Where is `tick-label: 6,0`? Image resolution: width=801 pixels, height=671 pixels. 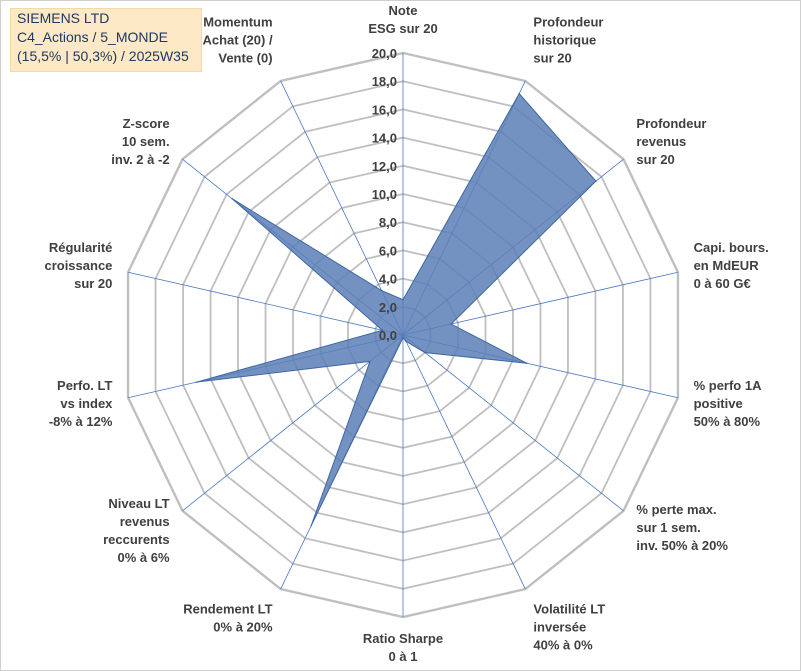 tick-label: 6,0 is located at coordinates (388, 250).